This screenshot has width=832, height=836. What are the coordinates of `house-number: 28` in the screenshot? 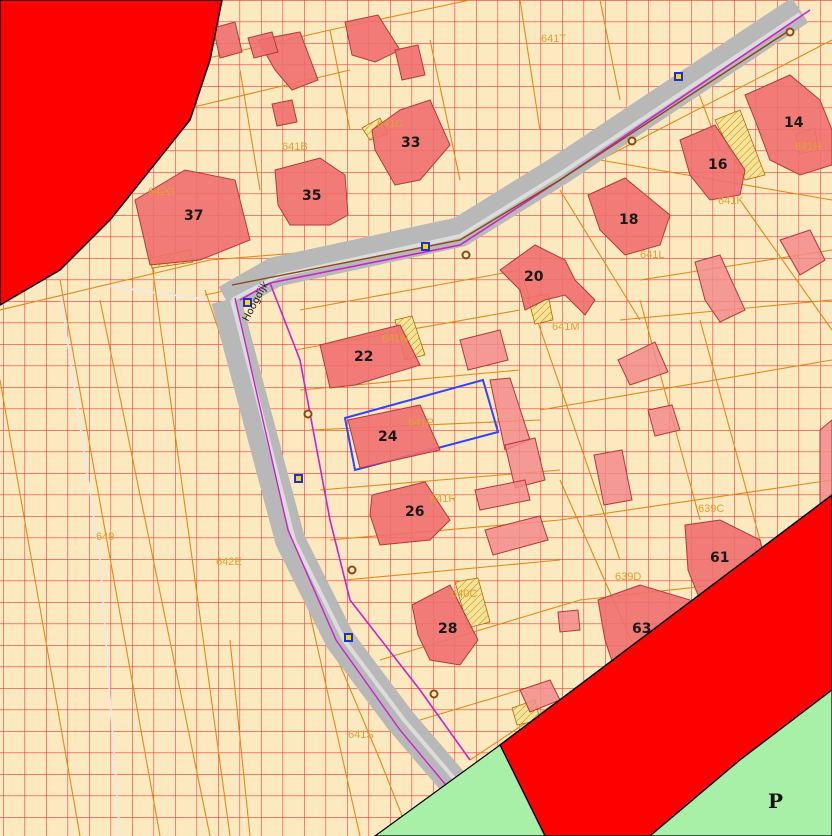 It's located at (447, 629).